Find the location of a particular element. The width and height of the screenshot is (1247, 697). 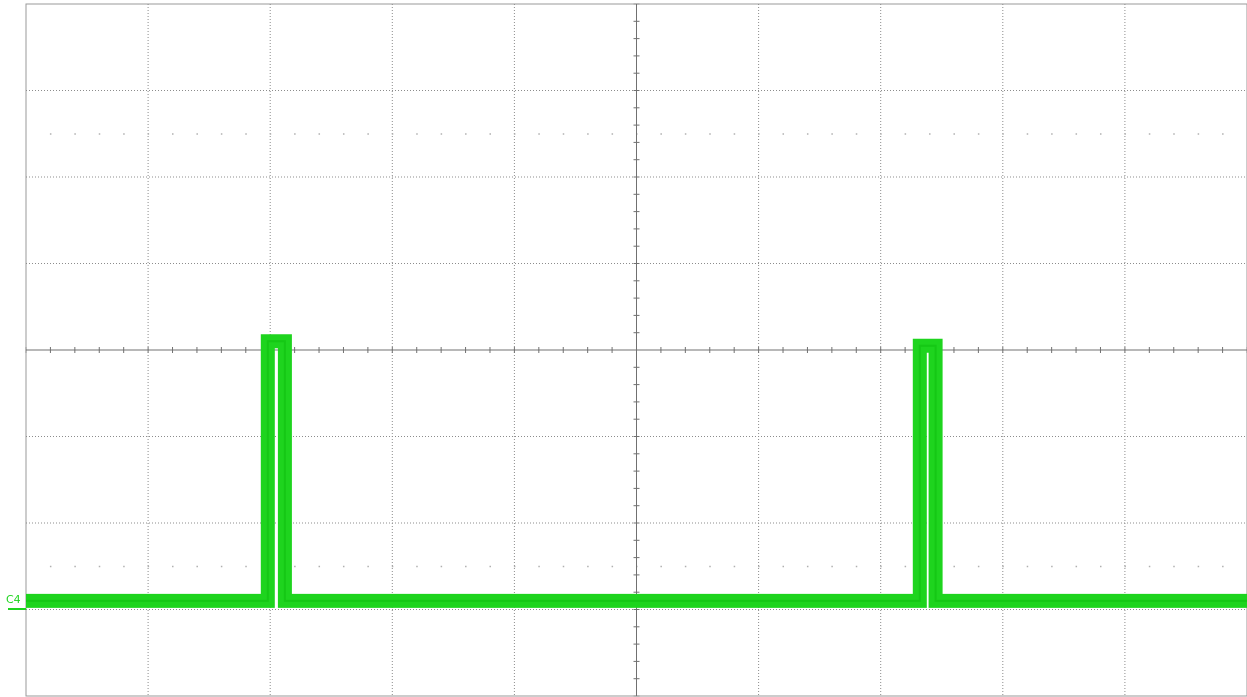

channel-label-c4: C4 is located at coordinates (13, 599).